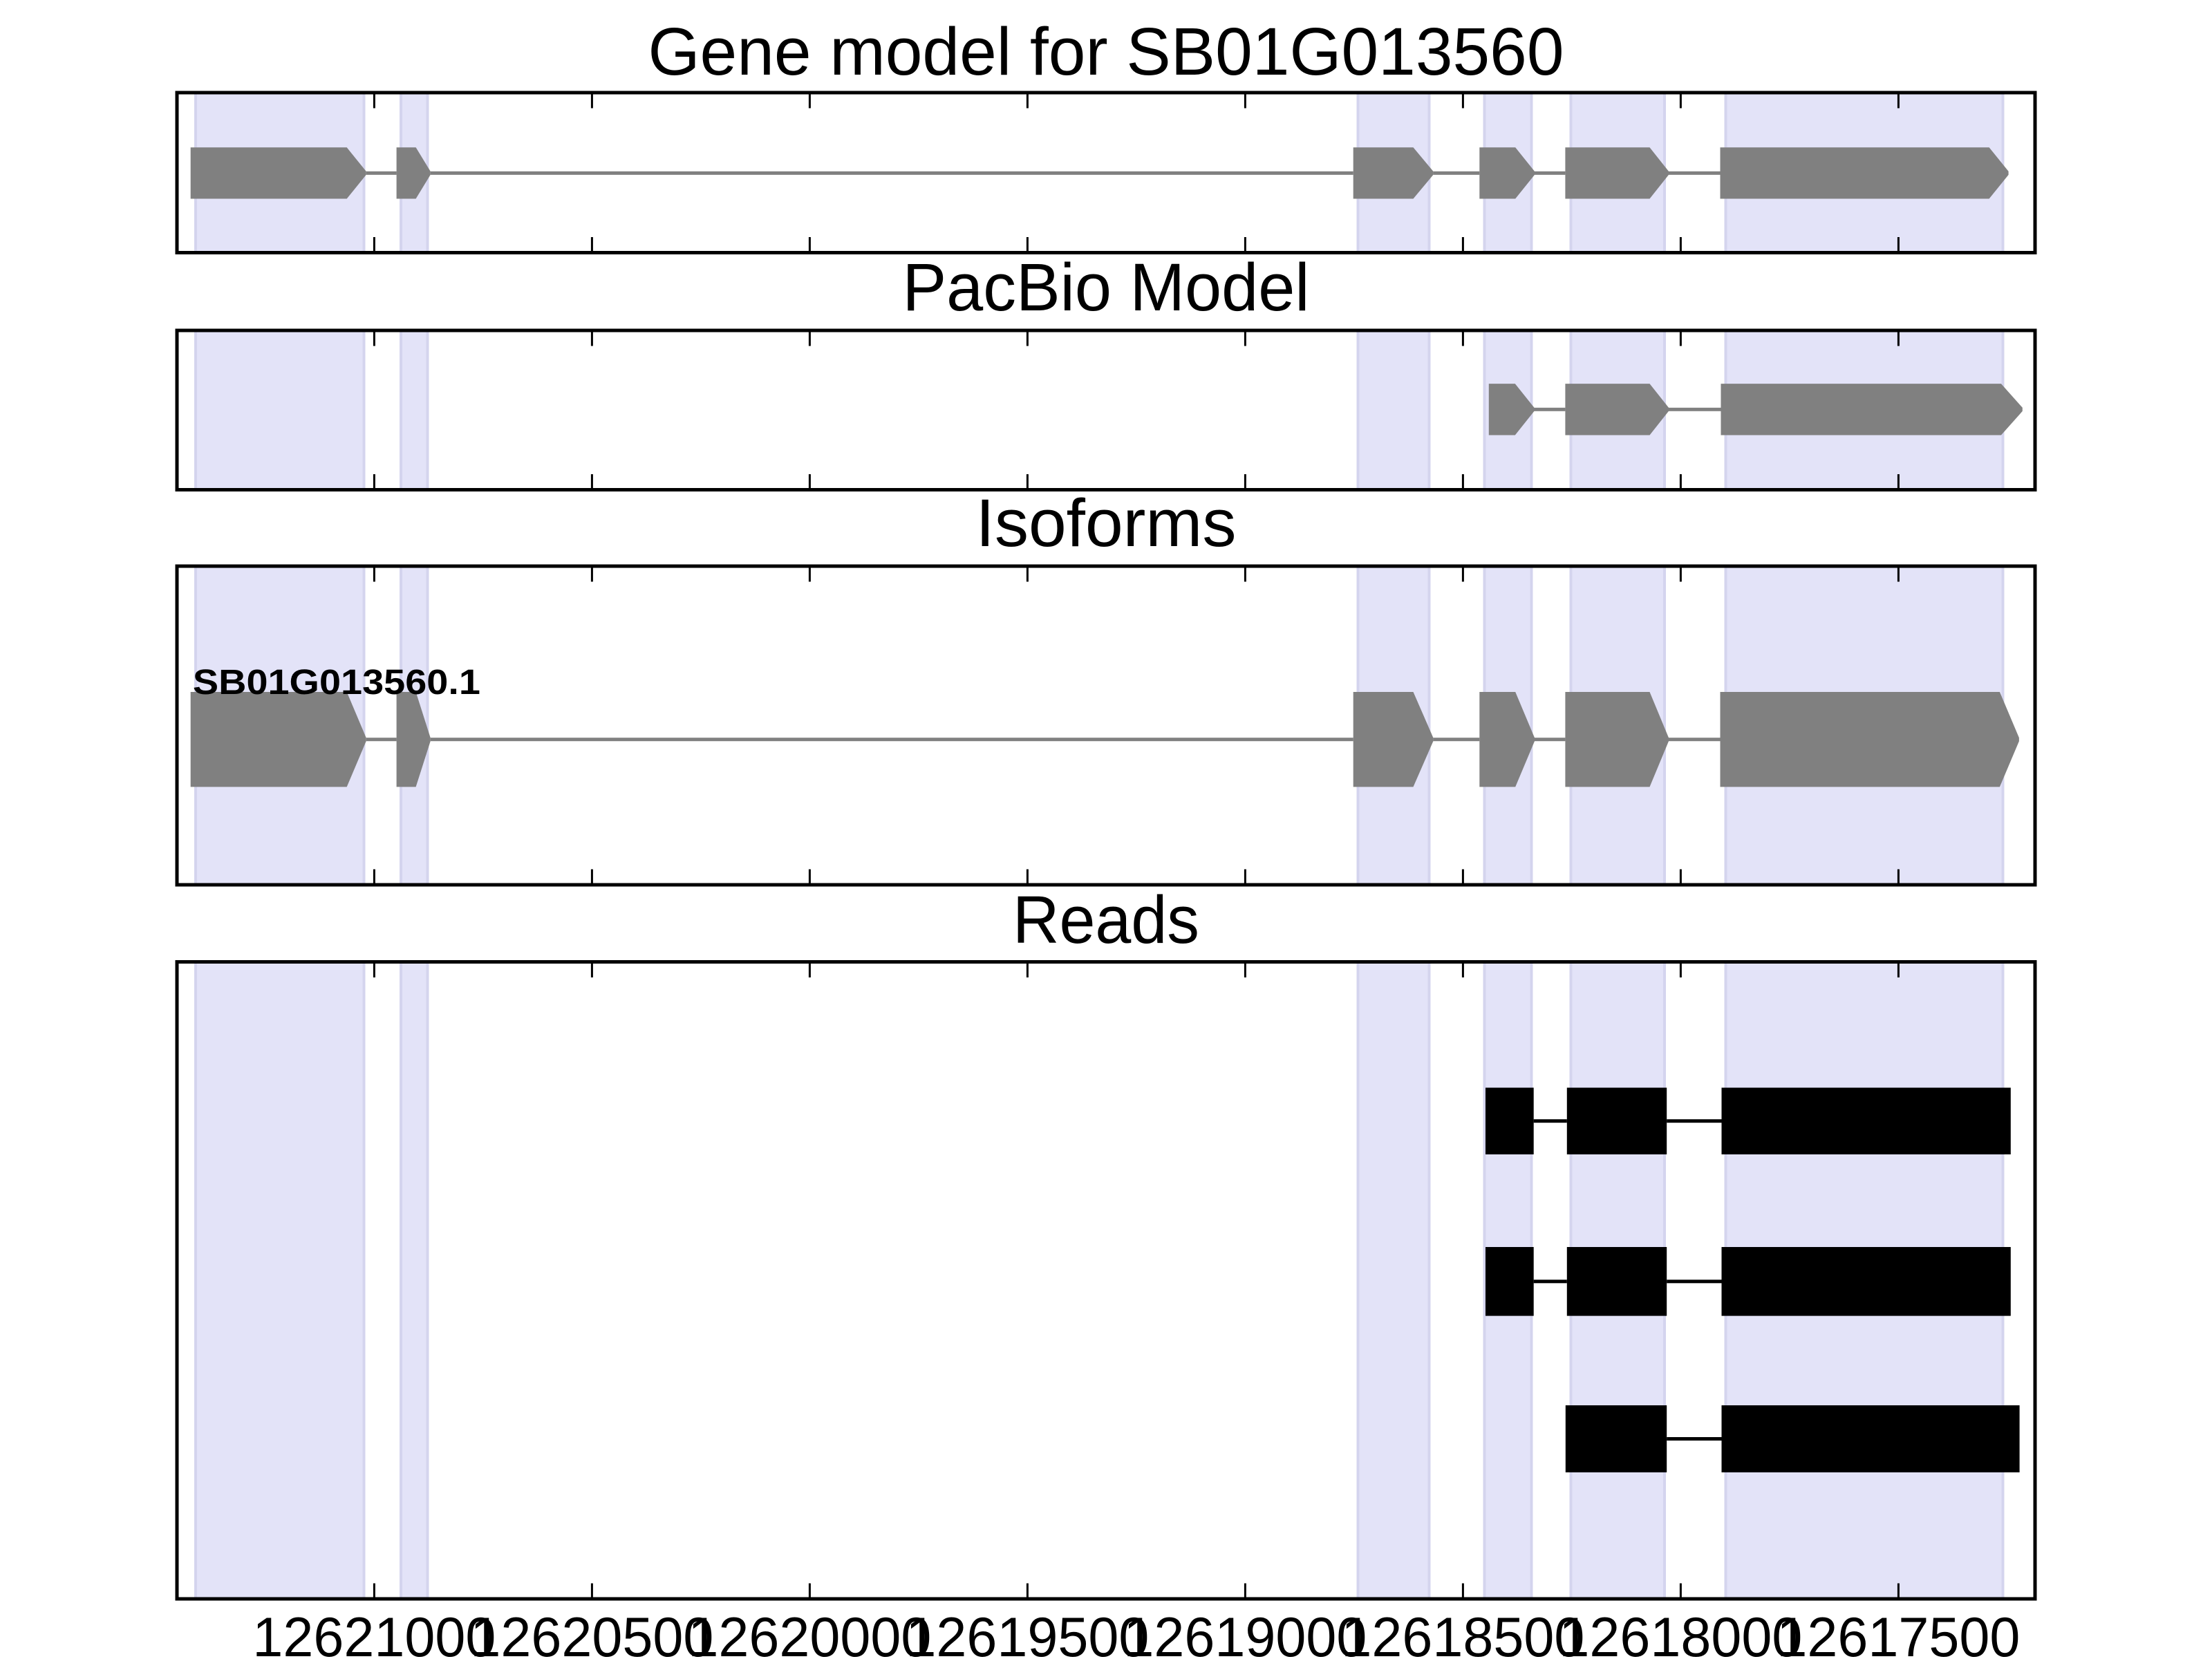 This screenshot has width=2212, height=1659. What do you see at coordinates (1106, 51) in the screenshot?
I see `svg-text: Gene model for SB01G013560` at bounding box center [1106, 51].